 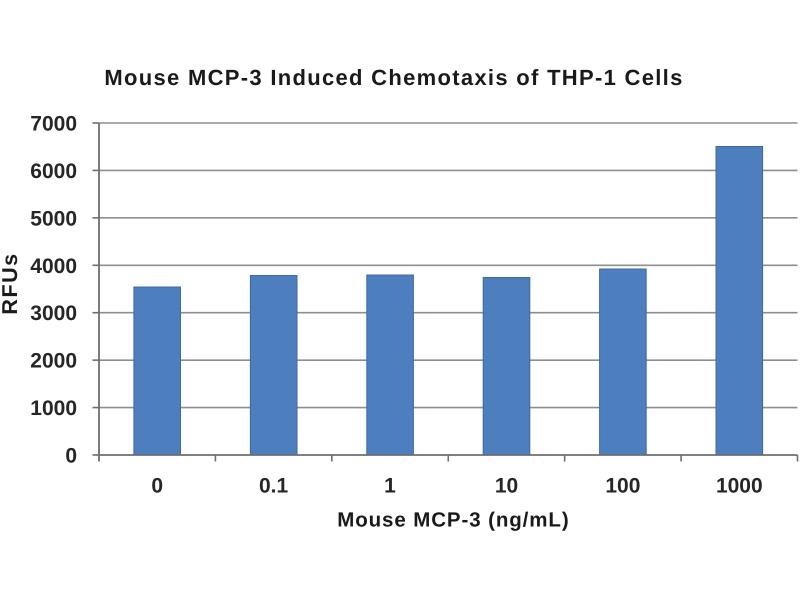 What do you see at coordinates (274, 486) in the screenshot?
I see `svg-text: 0.1` at bounding box center [274, 486].